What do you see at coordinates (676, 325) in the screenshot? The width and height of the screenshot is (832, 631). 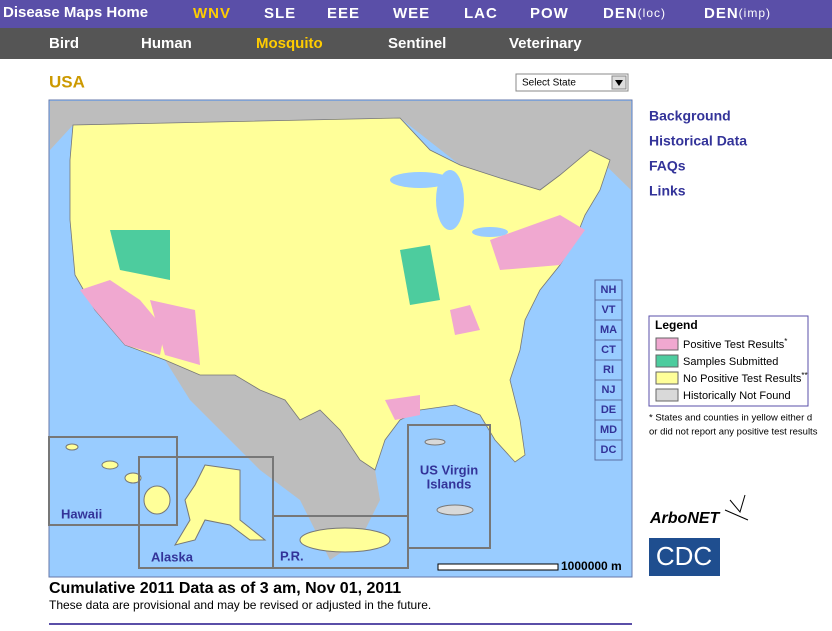 I see `legend-title: Legend` at bounding box center [676, 325].